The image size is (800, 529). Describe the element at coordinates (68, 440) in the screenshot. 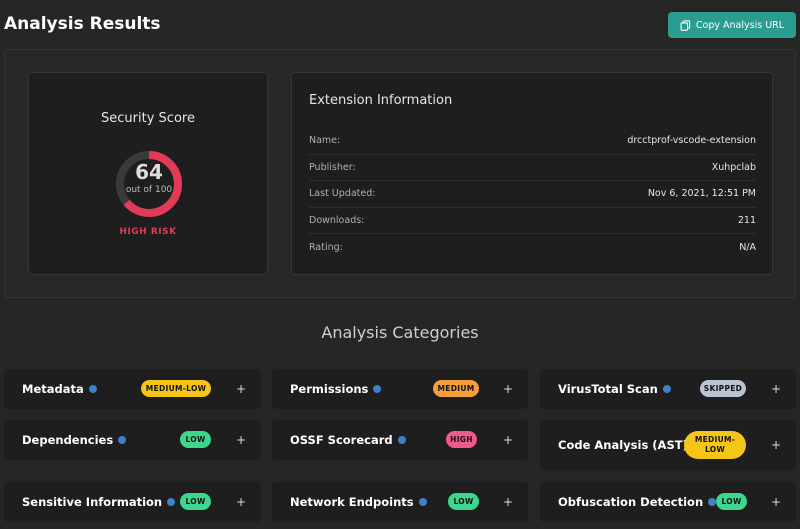

I see `category-name: Dependencies` at that location.